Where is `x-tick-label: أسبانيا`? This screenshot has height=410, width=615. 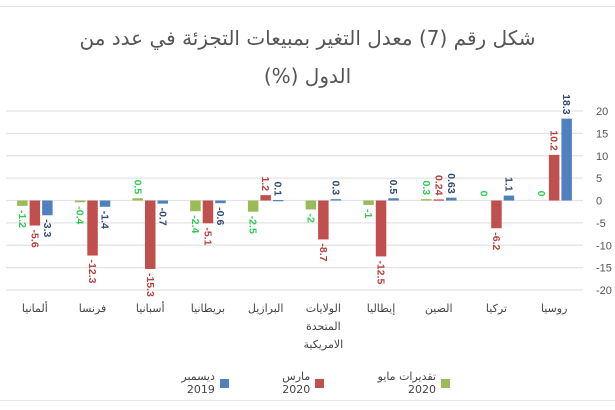
x-tick-label: أسبانيا is located at coordinates (150, 308).